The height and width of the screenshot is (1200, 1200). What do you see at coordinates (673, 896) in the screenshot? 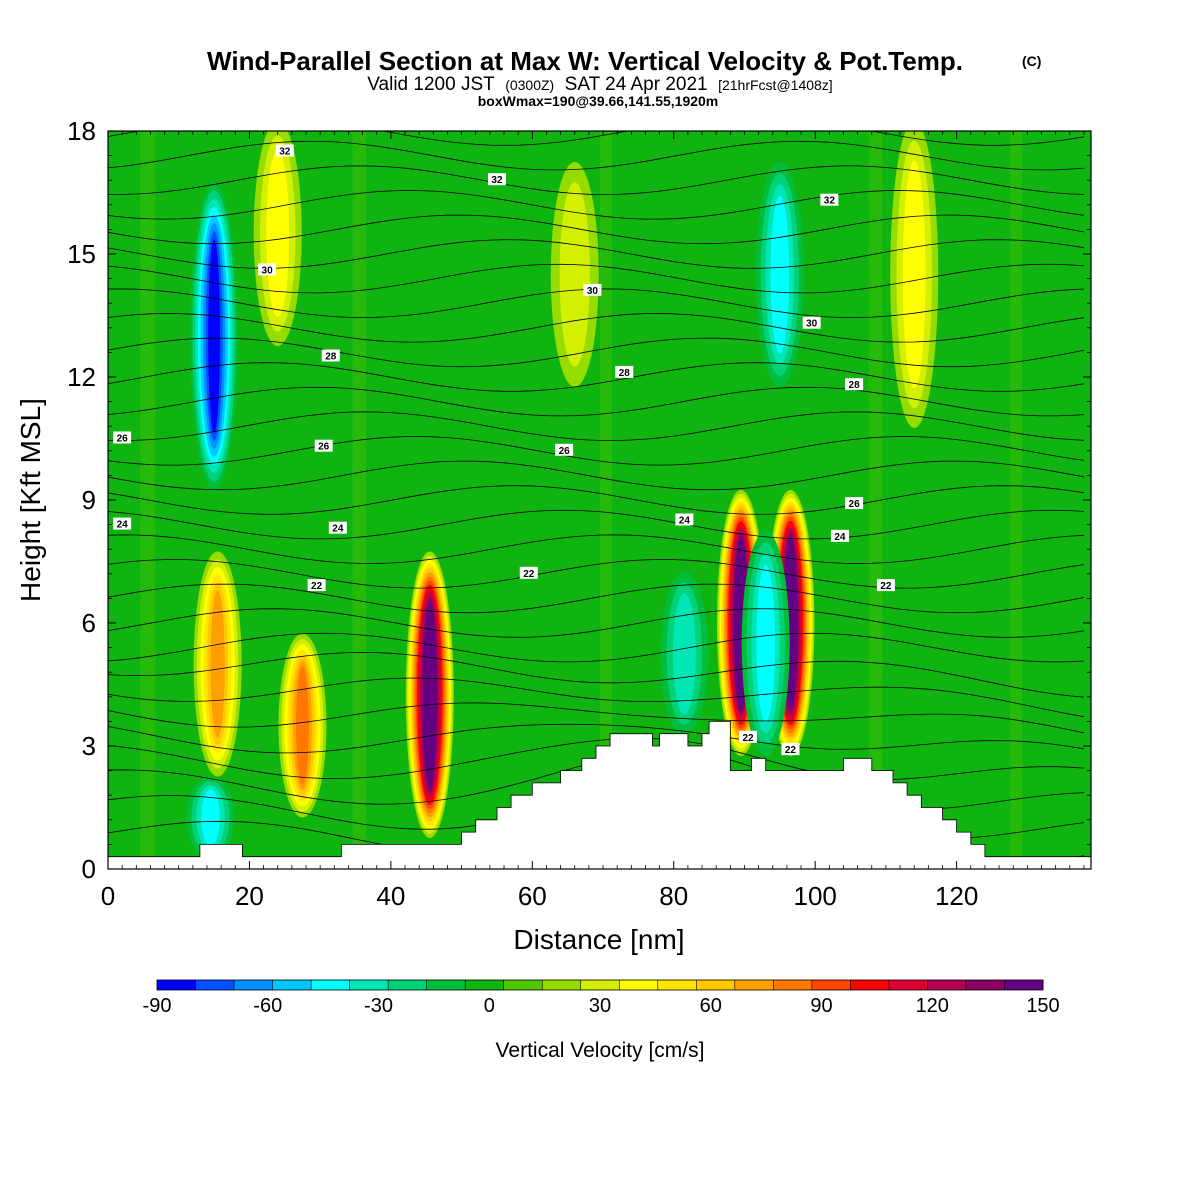
I see `x-tick-label: 80` at bounding box center [673, 896].